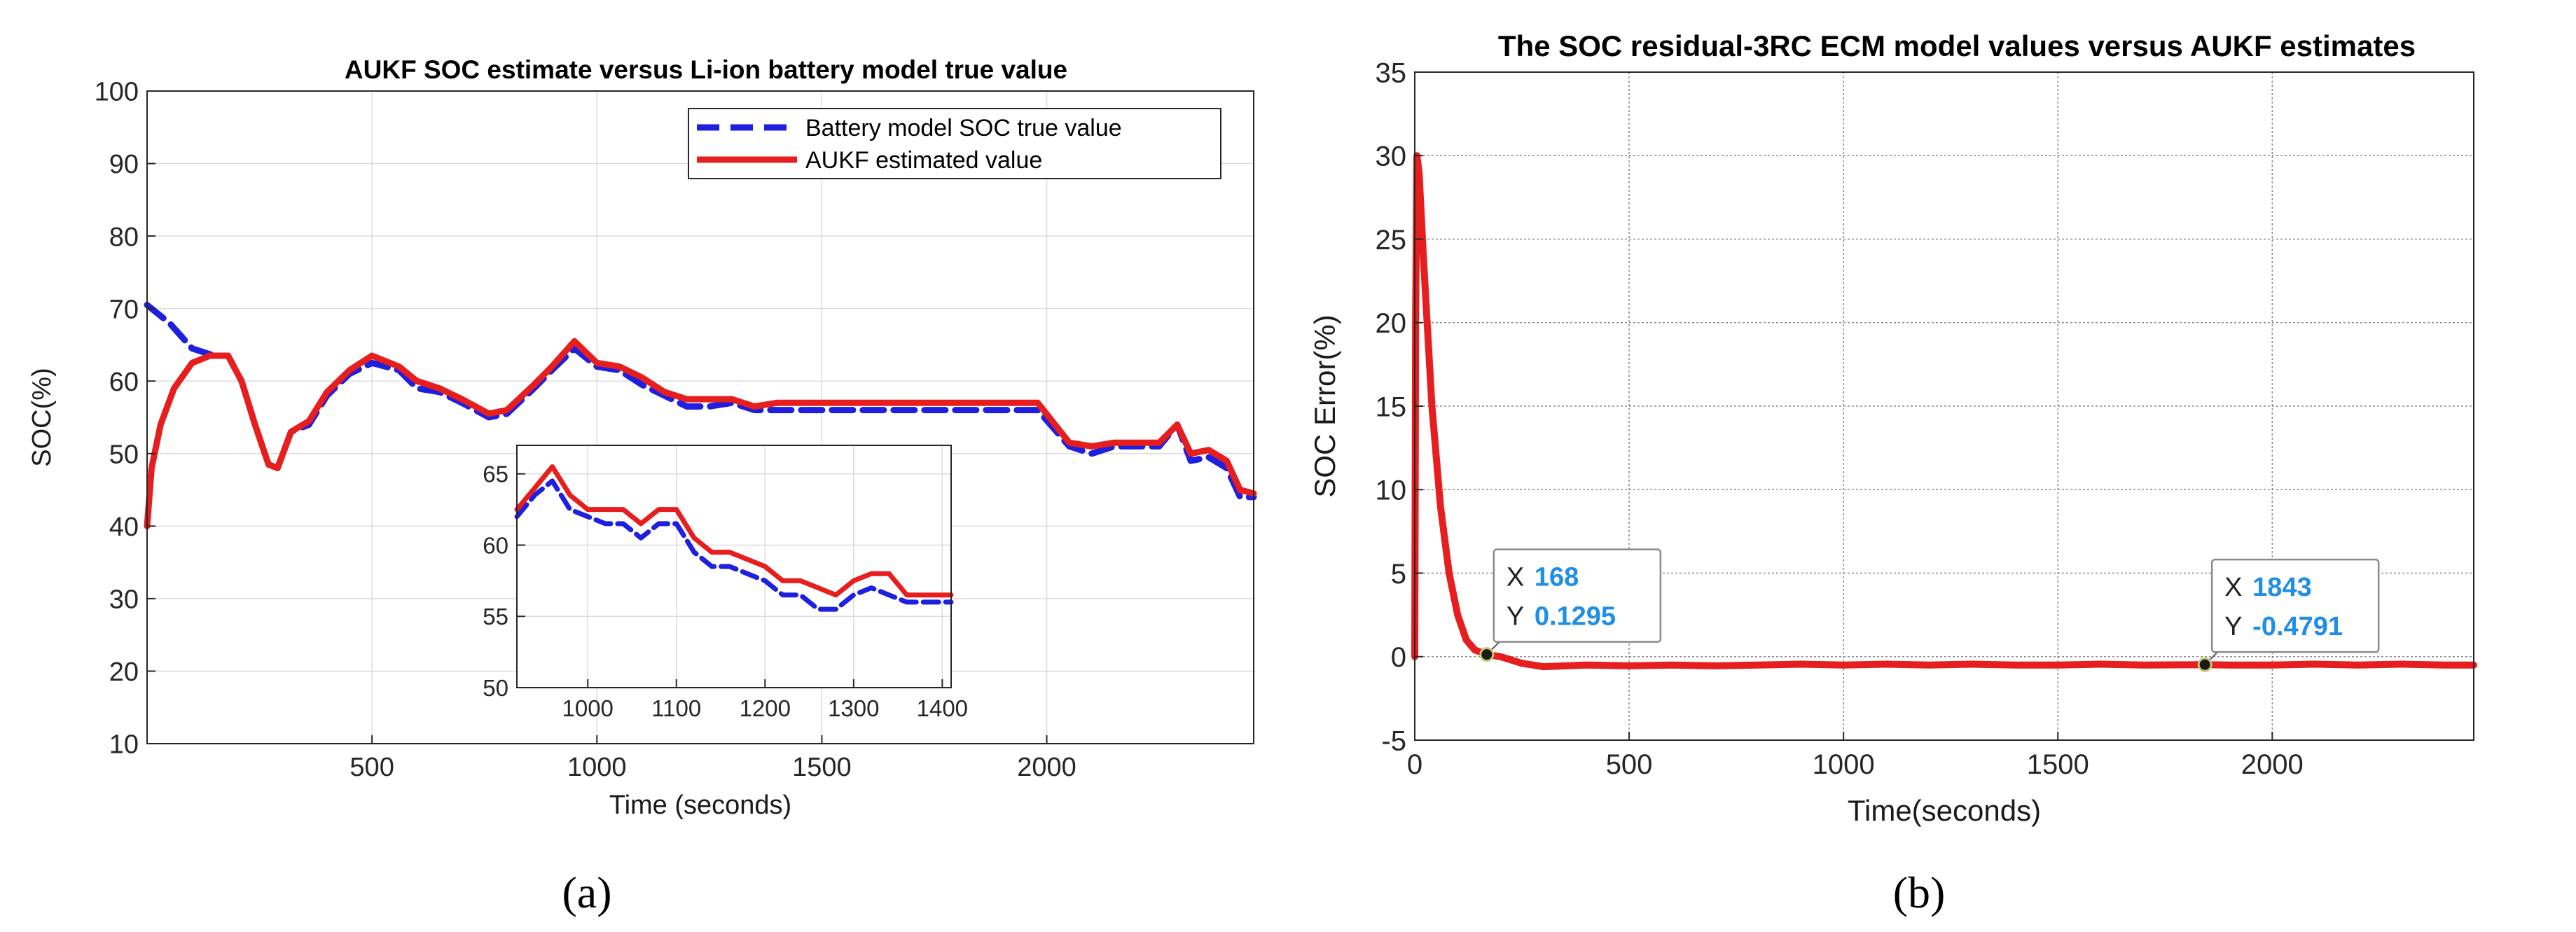  I want to click on panel-b-ytick-label: 10, so click(1391, 490).